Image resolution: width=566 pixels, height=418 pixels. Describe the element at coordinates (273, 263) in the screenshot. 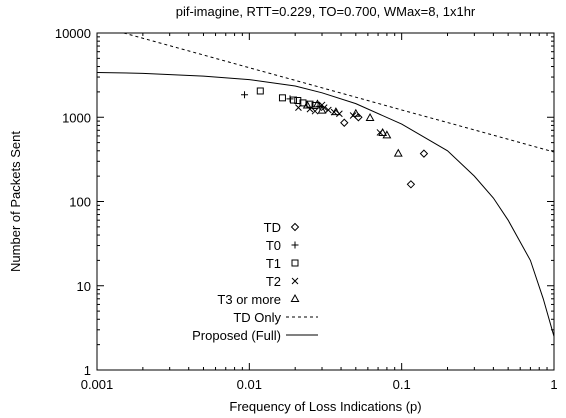

I see `legend-label-t1: T1` at that location.